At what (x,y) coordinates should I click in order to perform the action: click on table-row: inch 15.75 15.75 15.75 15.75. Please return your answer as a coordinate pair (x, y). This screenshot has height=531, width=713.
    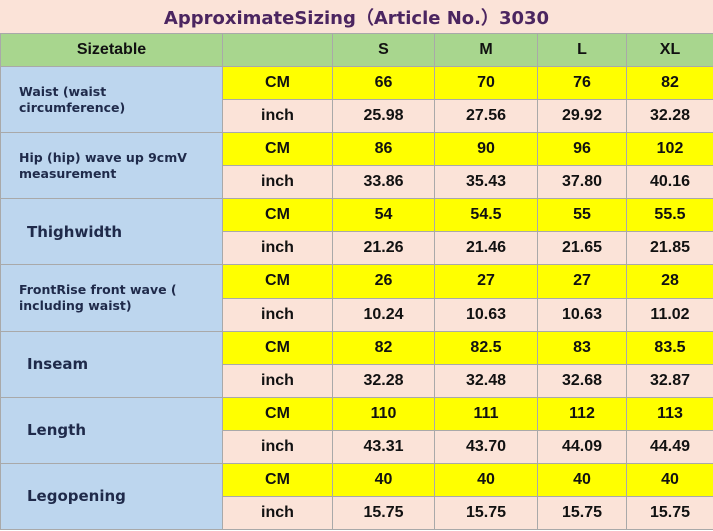
    Looking at the image, I should click on (357, 513).